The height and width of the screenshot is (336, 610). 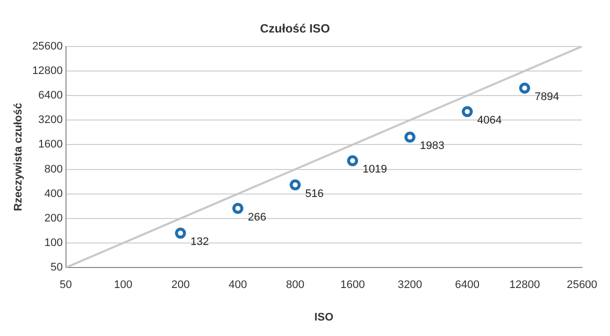 I want to click on data-label: 266, so click(x=257, y=217).